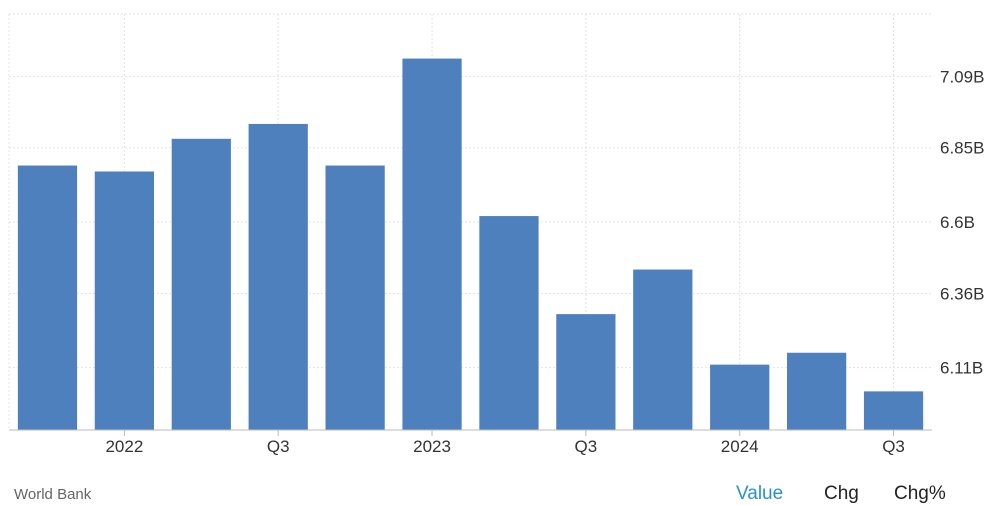  What do you see at coordinates (760, 493) in the screenshot?
I see `tab-value: Value` at bounding box center [760, 493].